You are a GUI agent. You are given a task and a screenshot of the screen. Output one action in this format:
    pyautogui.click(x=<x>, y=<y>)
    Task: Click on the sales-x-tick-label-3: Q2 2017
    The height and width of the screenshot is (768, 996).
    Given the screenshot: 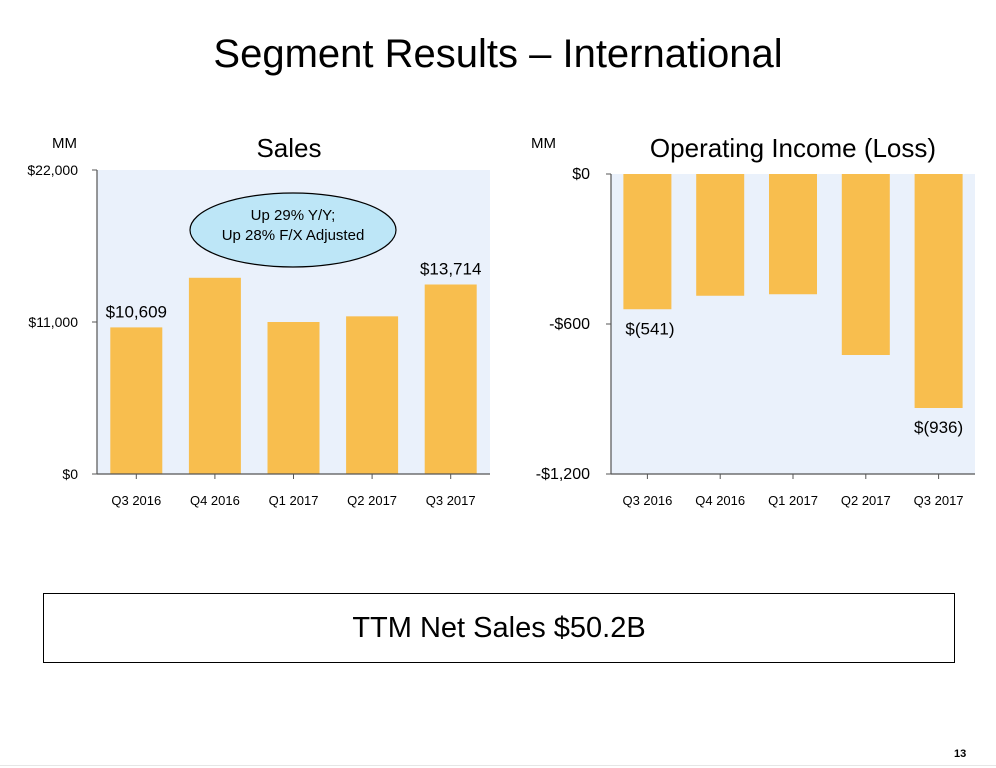 What is the action you would take?
    pyautogui.click(x=372, y=500)
    